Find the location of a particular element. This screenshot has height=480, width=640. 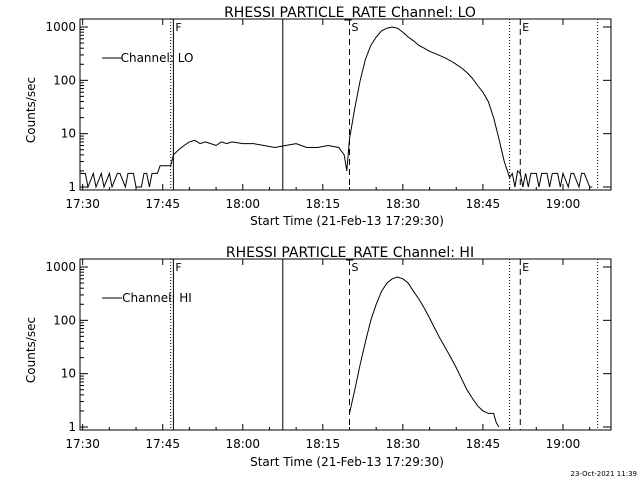

timestamp: 23-Oct-2021 11:39 is located at coordinates (604, 474).